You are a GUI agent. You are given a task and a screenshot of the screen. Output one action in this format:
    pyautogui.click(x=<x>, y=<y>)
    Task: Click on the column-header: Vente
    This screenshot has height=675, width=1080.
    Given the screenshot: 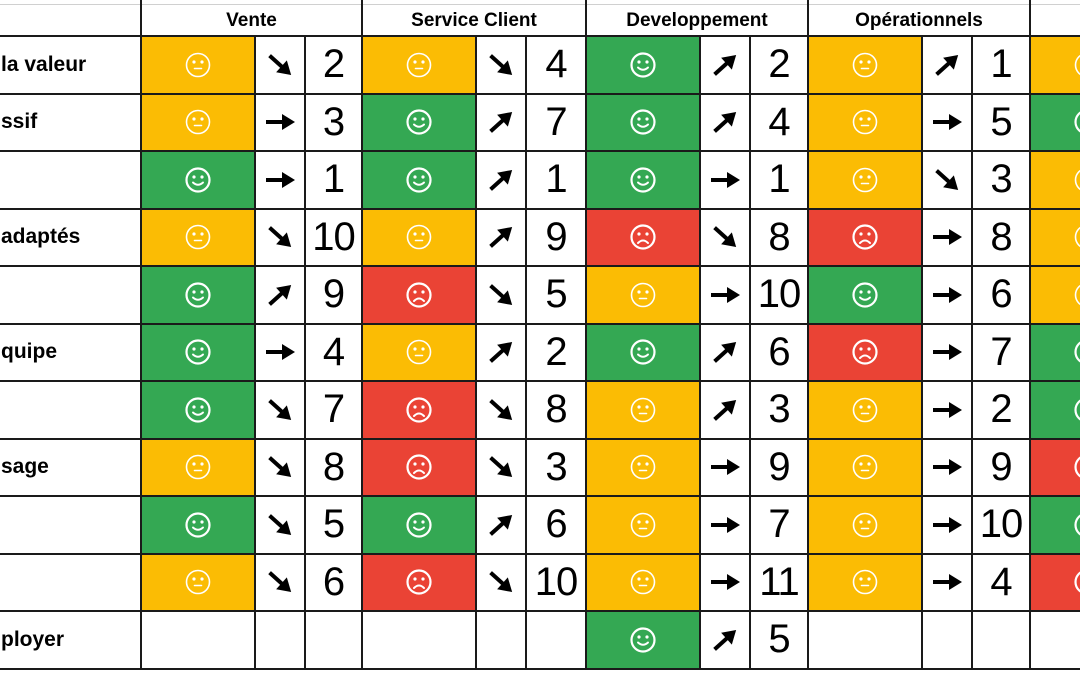 What is the action you would take?
    pyautogui.click(x=251, y=20)
    